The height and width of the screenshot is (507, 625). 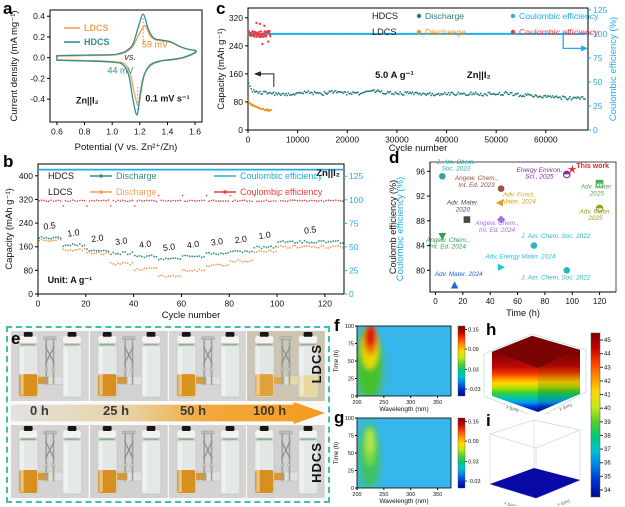 I want to click on x-tick-label: 60, so click(x=517, y=301).